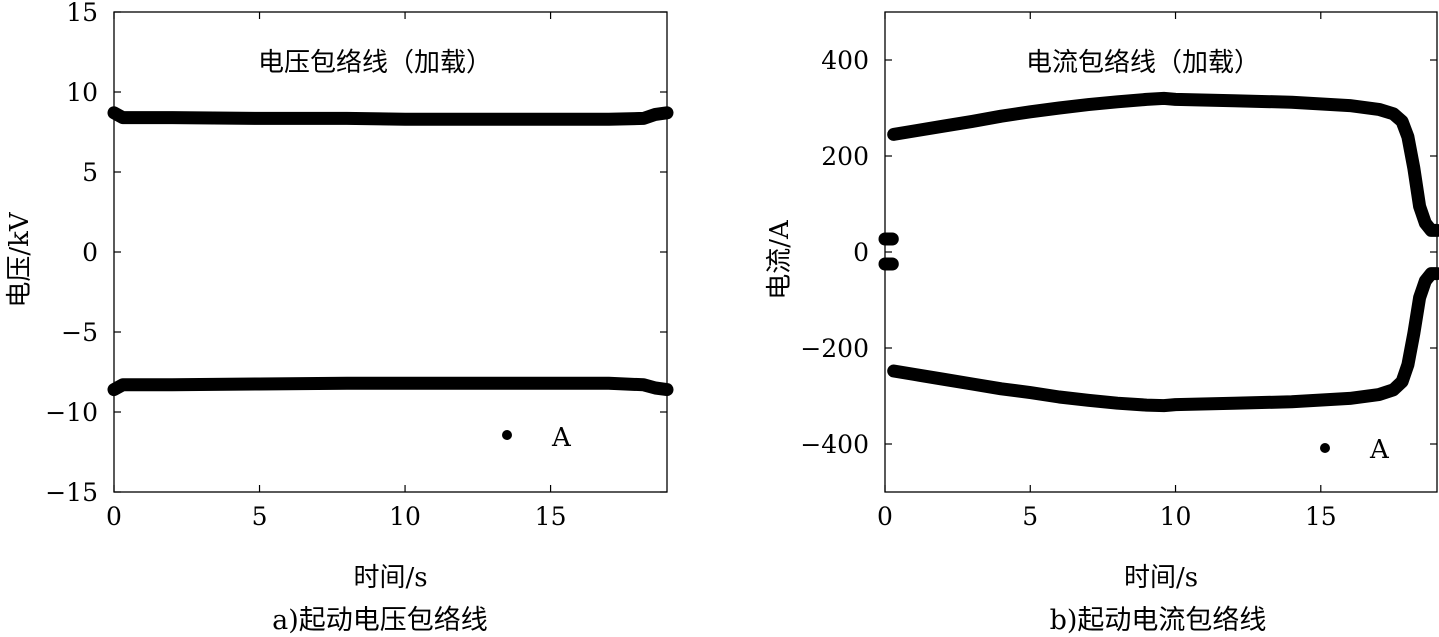 The height and width of the screenshot is (637, 1439). Describe the element at coordinates (79, 332) in the screenshot. I see `y-tick-label: −5` at that location.